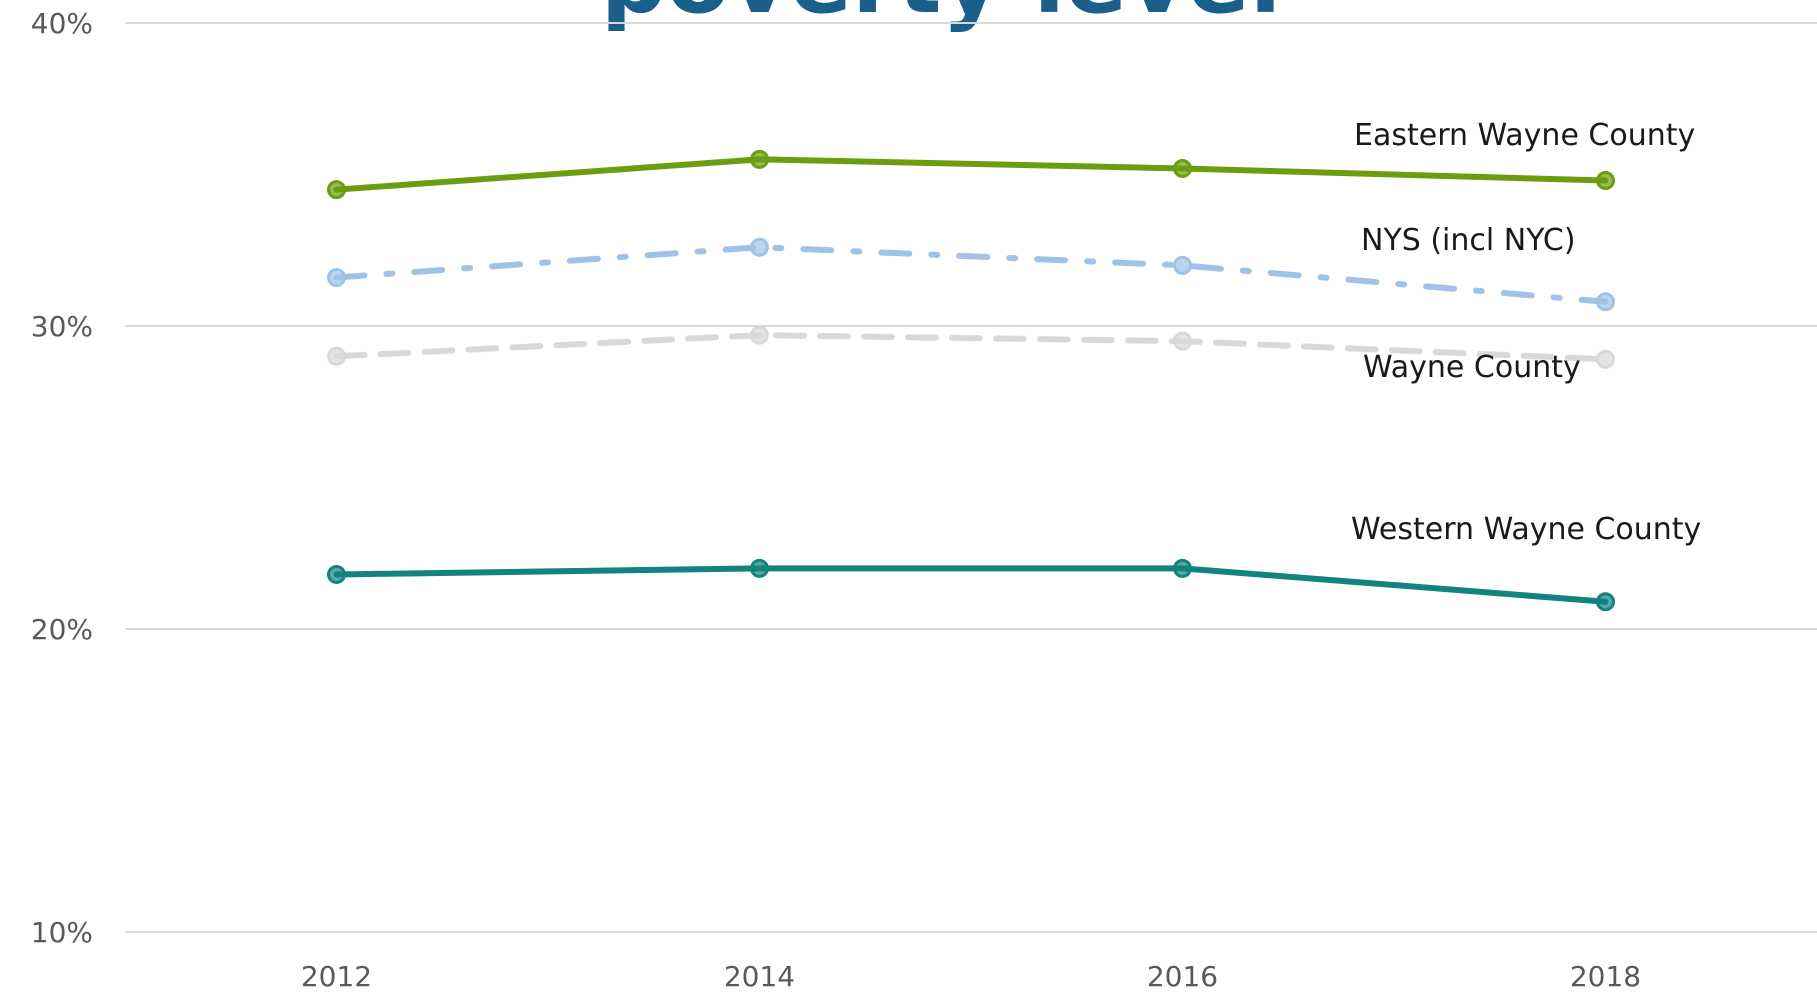 Image resolution: width=1817 pixels, height=993 pixels. I want to click on x-tick-label: 2016, so click(1182, 976).